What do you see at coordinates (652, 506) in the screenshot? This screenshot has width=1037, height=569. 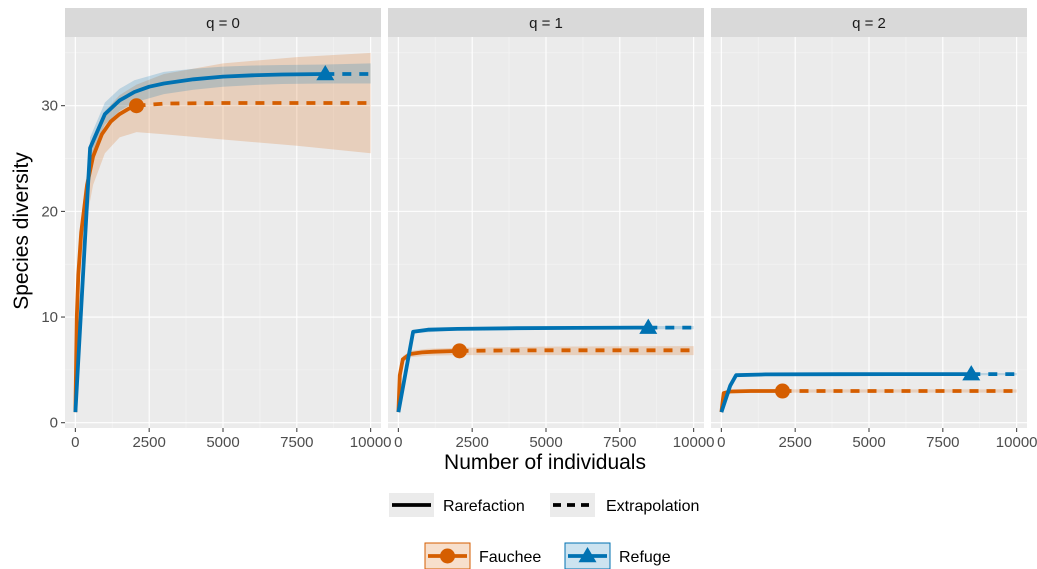 I see `legend-label-extrapolation: Extrapolation` at bounding box center [652, 506].